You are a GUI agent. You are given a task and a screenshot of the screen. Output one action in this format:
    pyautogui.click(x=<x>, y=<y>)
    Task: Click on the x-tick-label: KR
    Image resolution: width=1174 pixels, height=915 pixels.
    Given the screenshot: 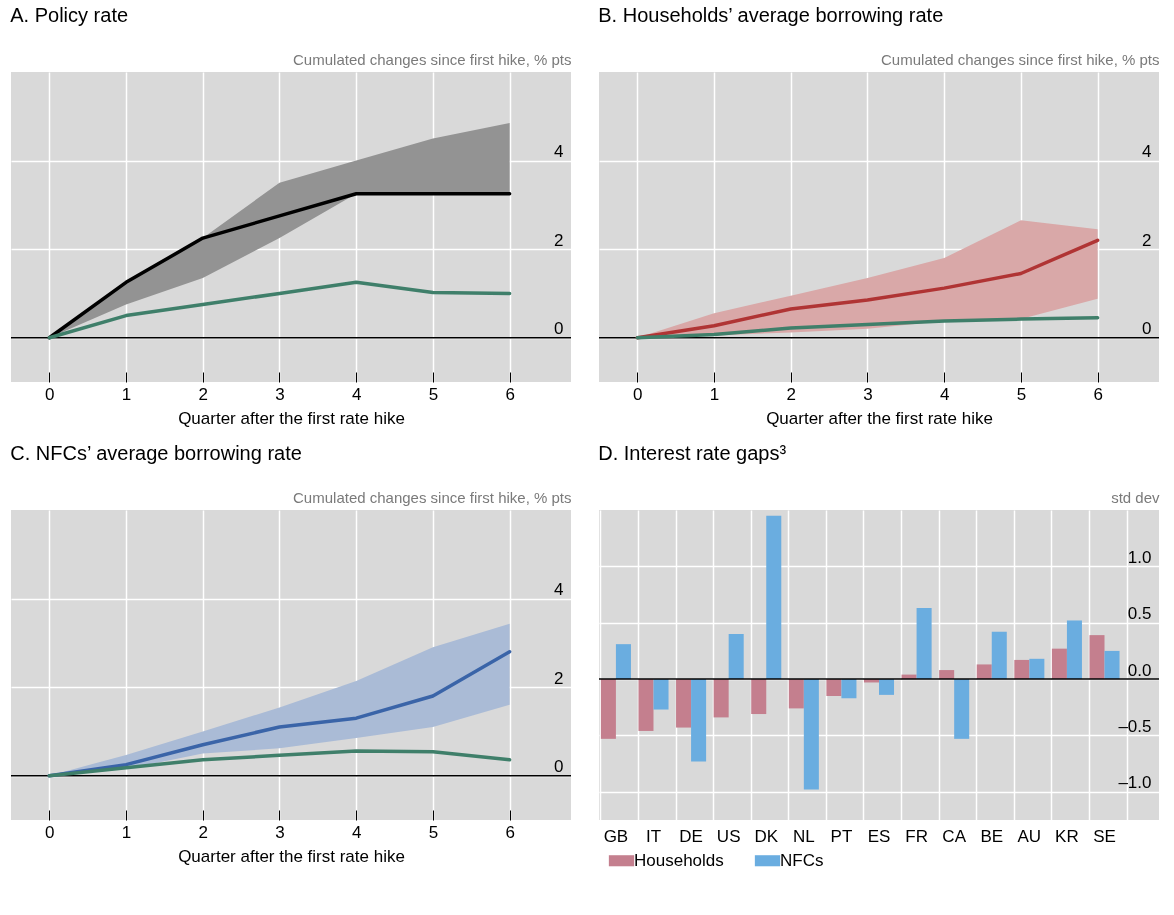 What is the action you would take?
    pyautogui.click(x=1067, y=836)
    